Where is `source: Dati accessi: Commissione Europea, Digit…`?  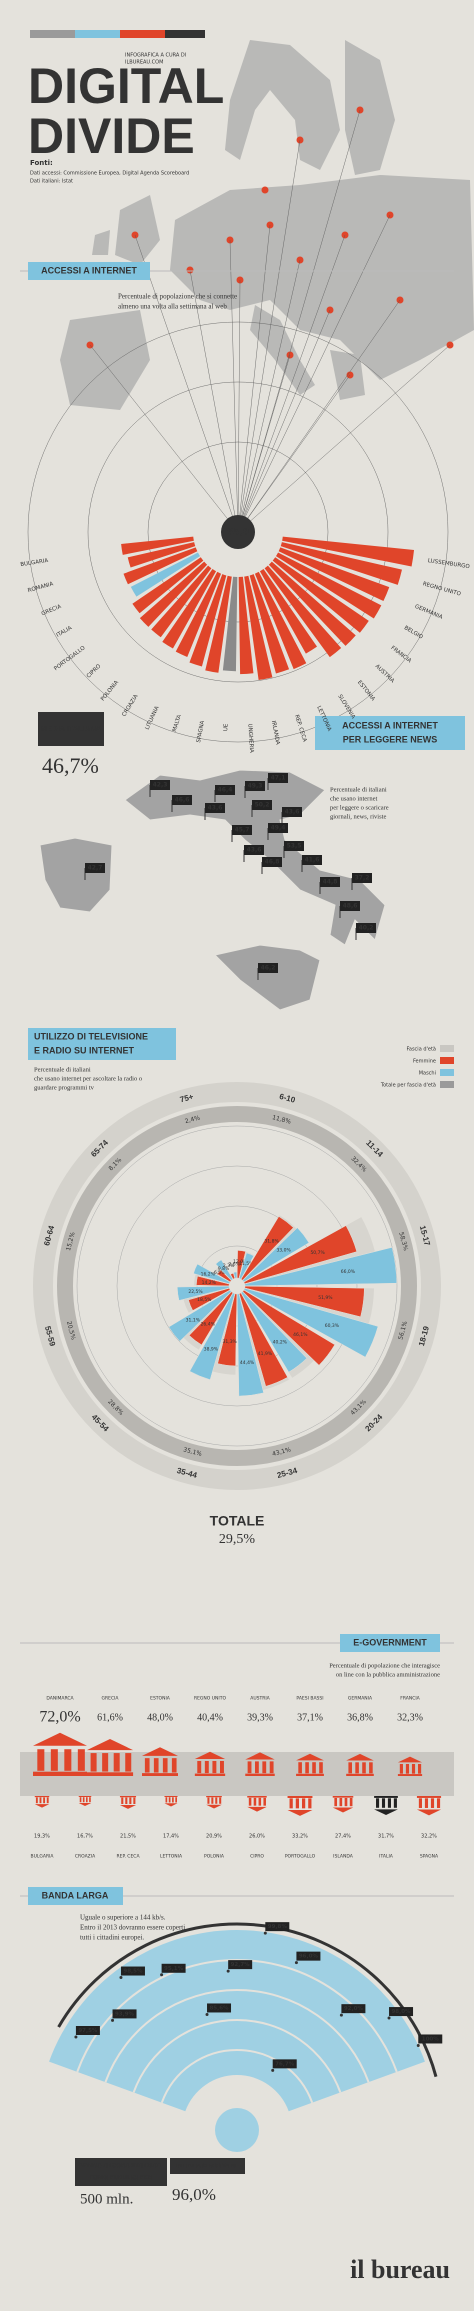
source: Dati accessi: Commissione Europea, Digit… is located at coordinates (109, 174).